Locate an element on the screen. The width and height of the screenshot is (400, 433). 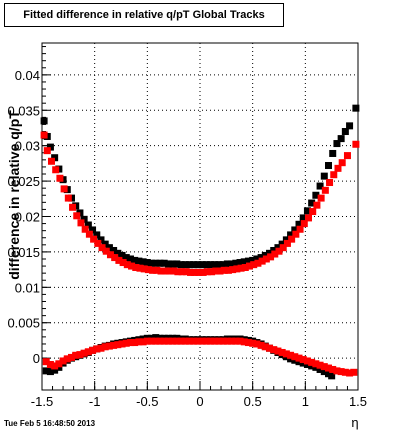
y-tick-label: 0.02 is located at coordinates (27, 217).